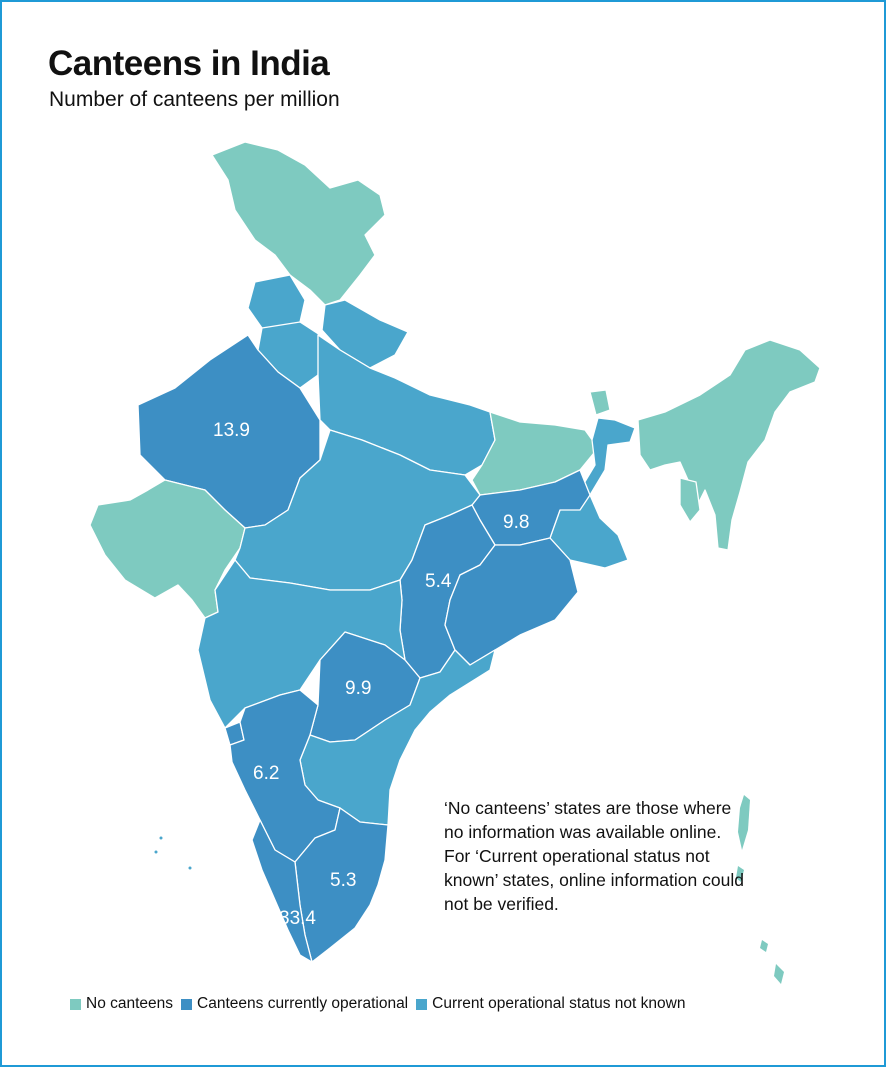 The height and width of the screenshot is (1067, 886). Describe the element at coordinates (358, 688) in the screenshot. I see `value-telangana: 9.9` at that location.